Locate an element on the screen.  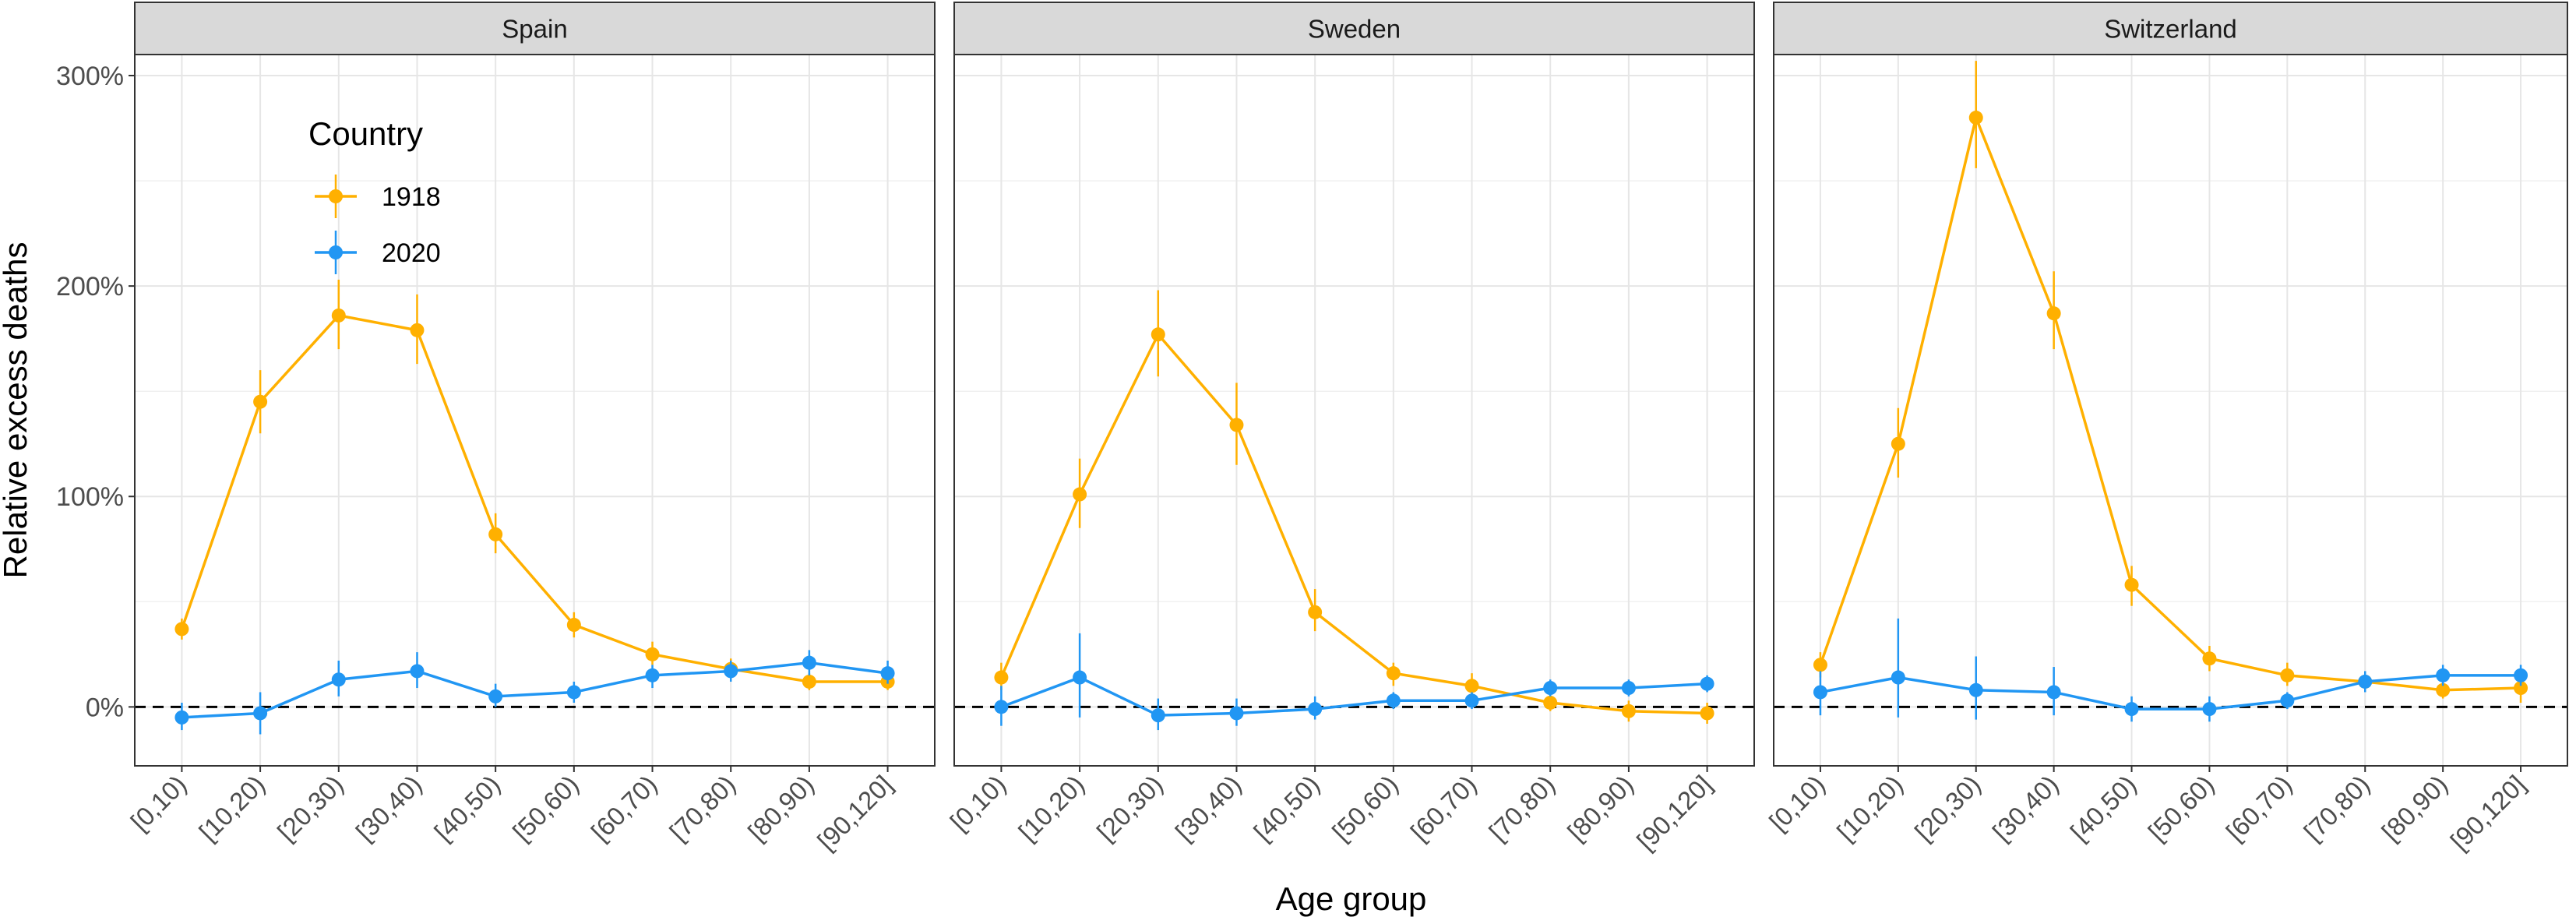
x-tick-label: [10,20) is located at coordinates (1870, 808).